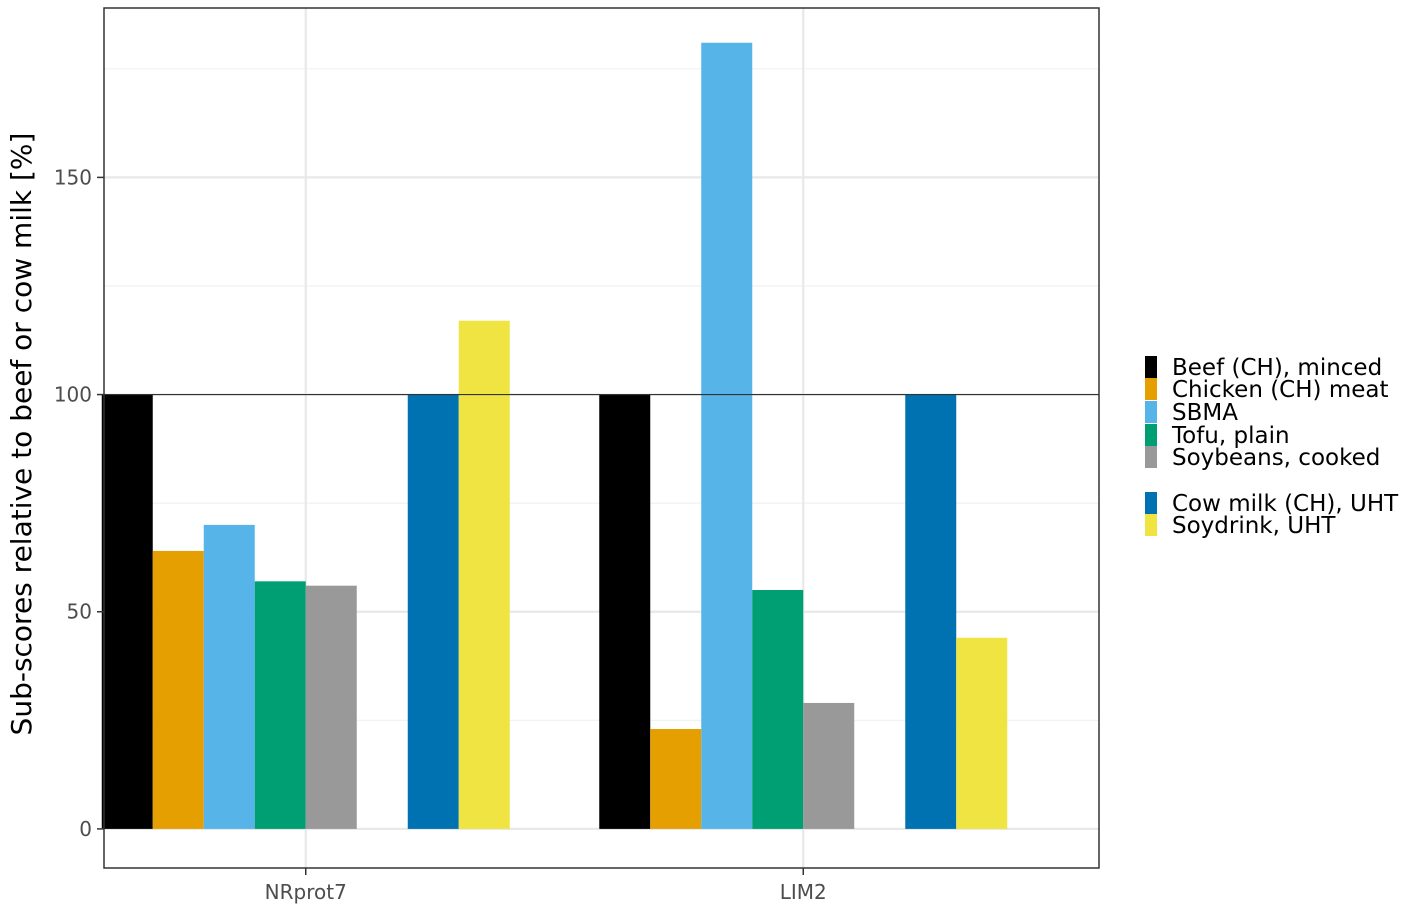 Image resolution: width=1417 pixels, height=913 pixels. Describe the element at coordinates (79, 503) in the screenshot. I see `y-axis: 0 50 100 150` at that location.